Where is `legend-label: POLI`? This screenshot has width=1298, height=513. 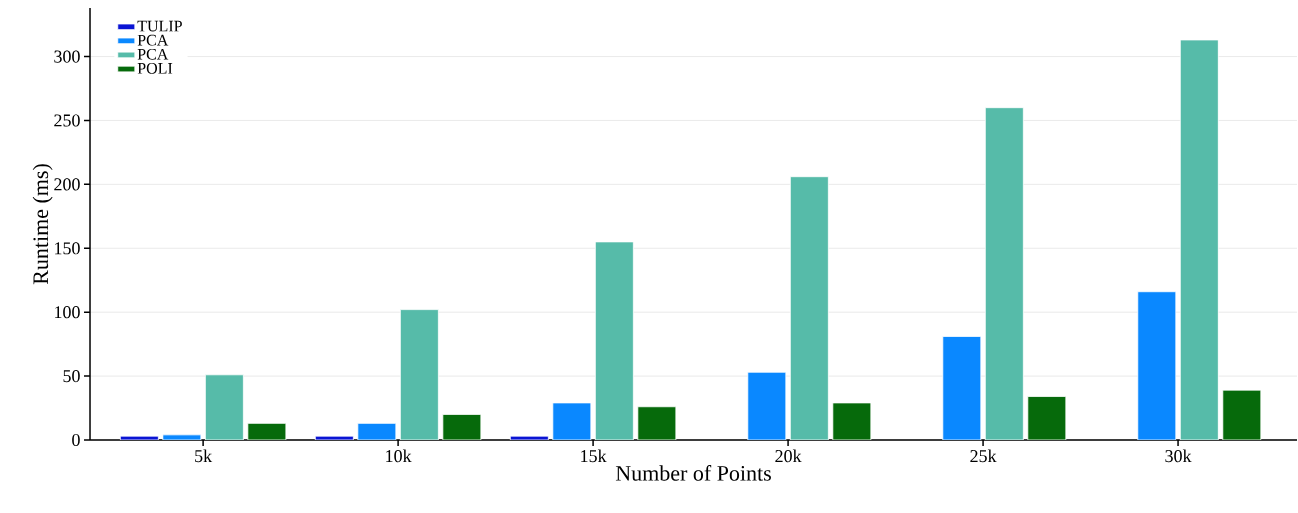 legend-label: POLI is located at coordinates (155, 68).